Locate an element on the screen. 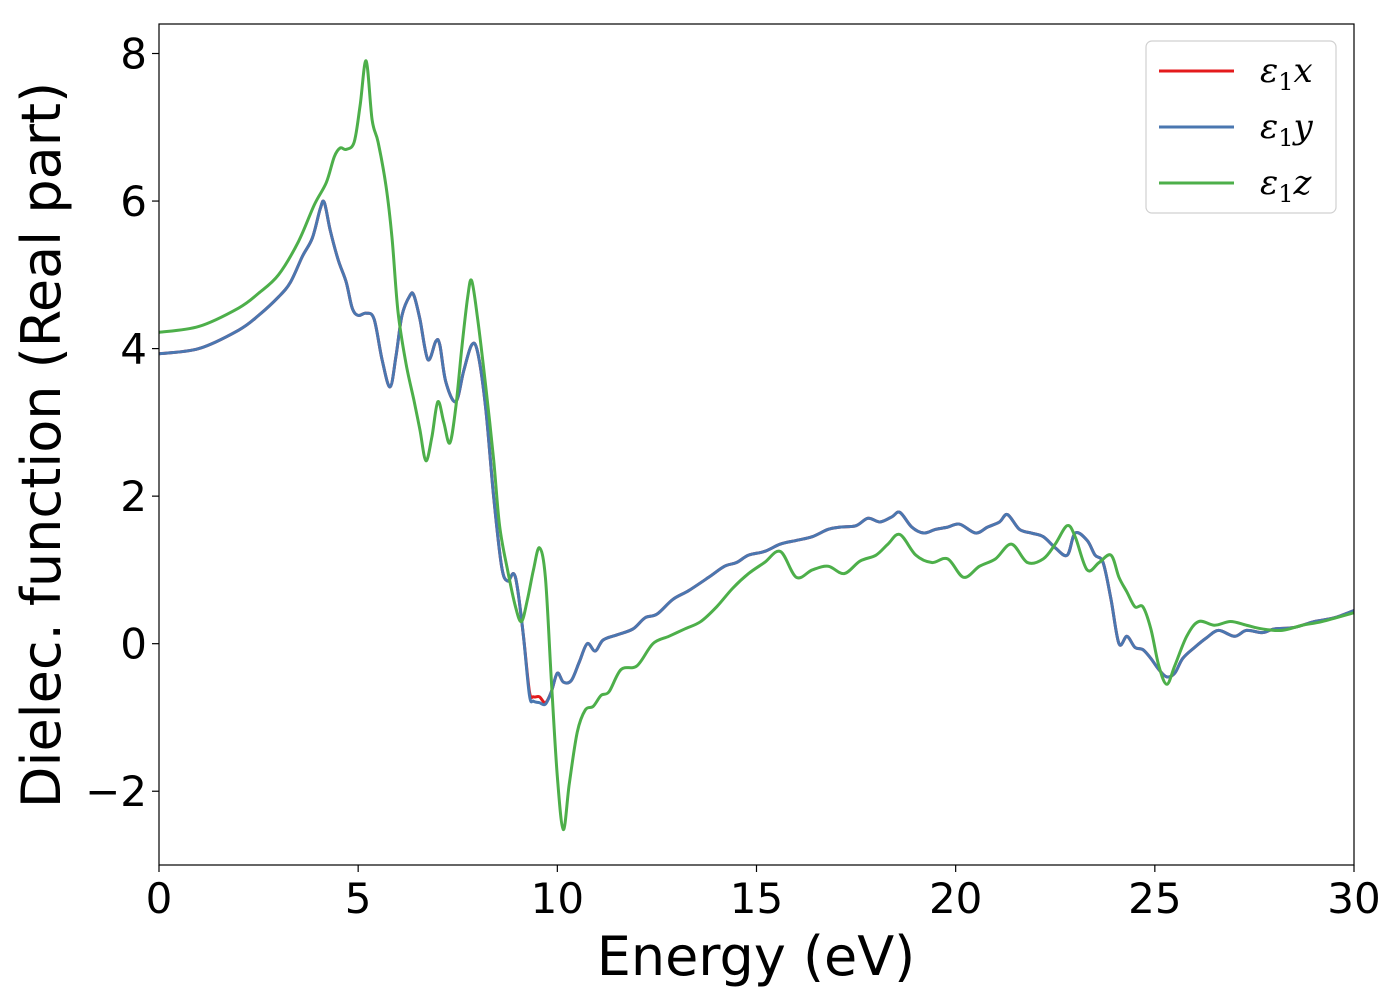  legend-label-x: ε1x is located at coordinates (1286, 73).